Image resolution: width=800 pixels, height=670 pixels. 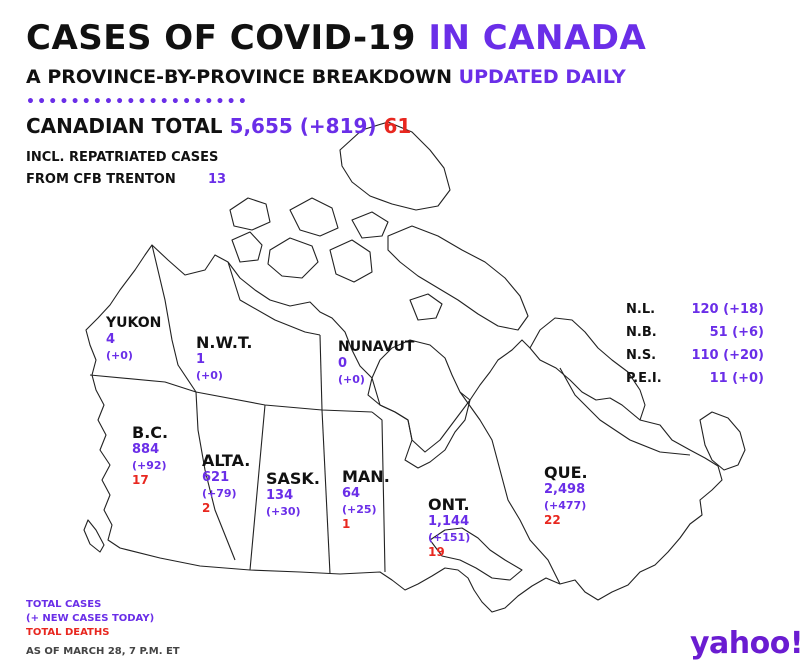 I want to click on province-nunavut: NUNAVUT 0 (+0), so click(x=376, y=362).